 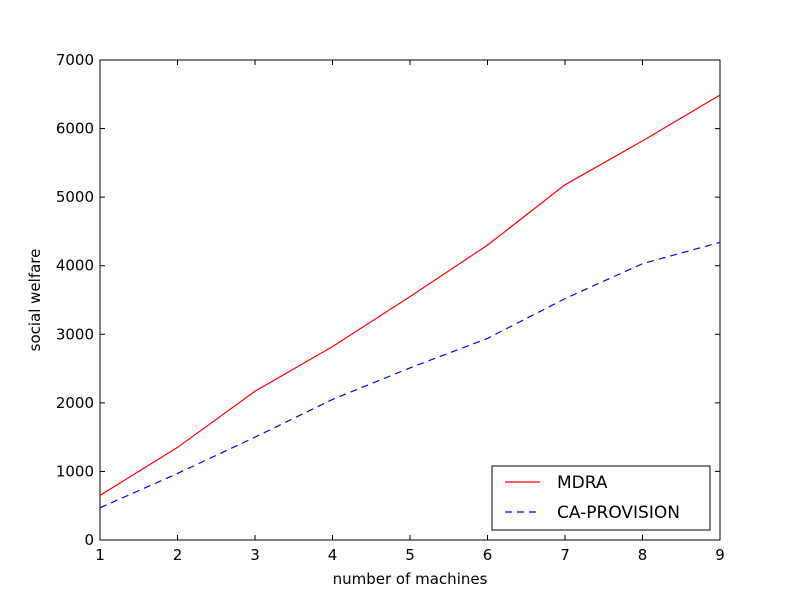 What do you see at coordinates (410, 579) in the screenshot?
I see `x-axis-label: number of machines` at bounding box center [410, 579].